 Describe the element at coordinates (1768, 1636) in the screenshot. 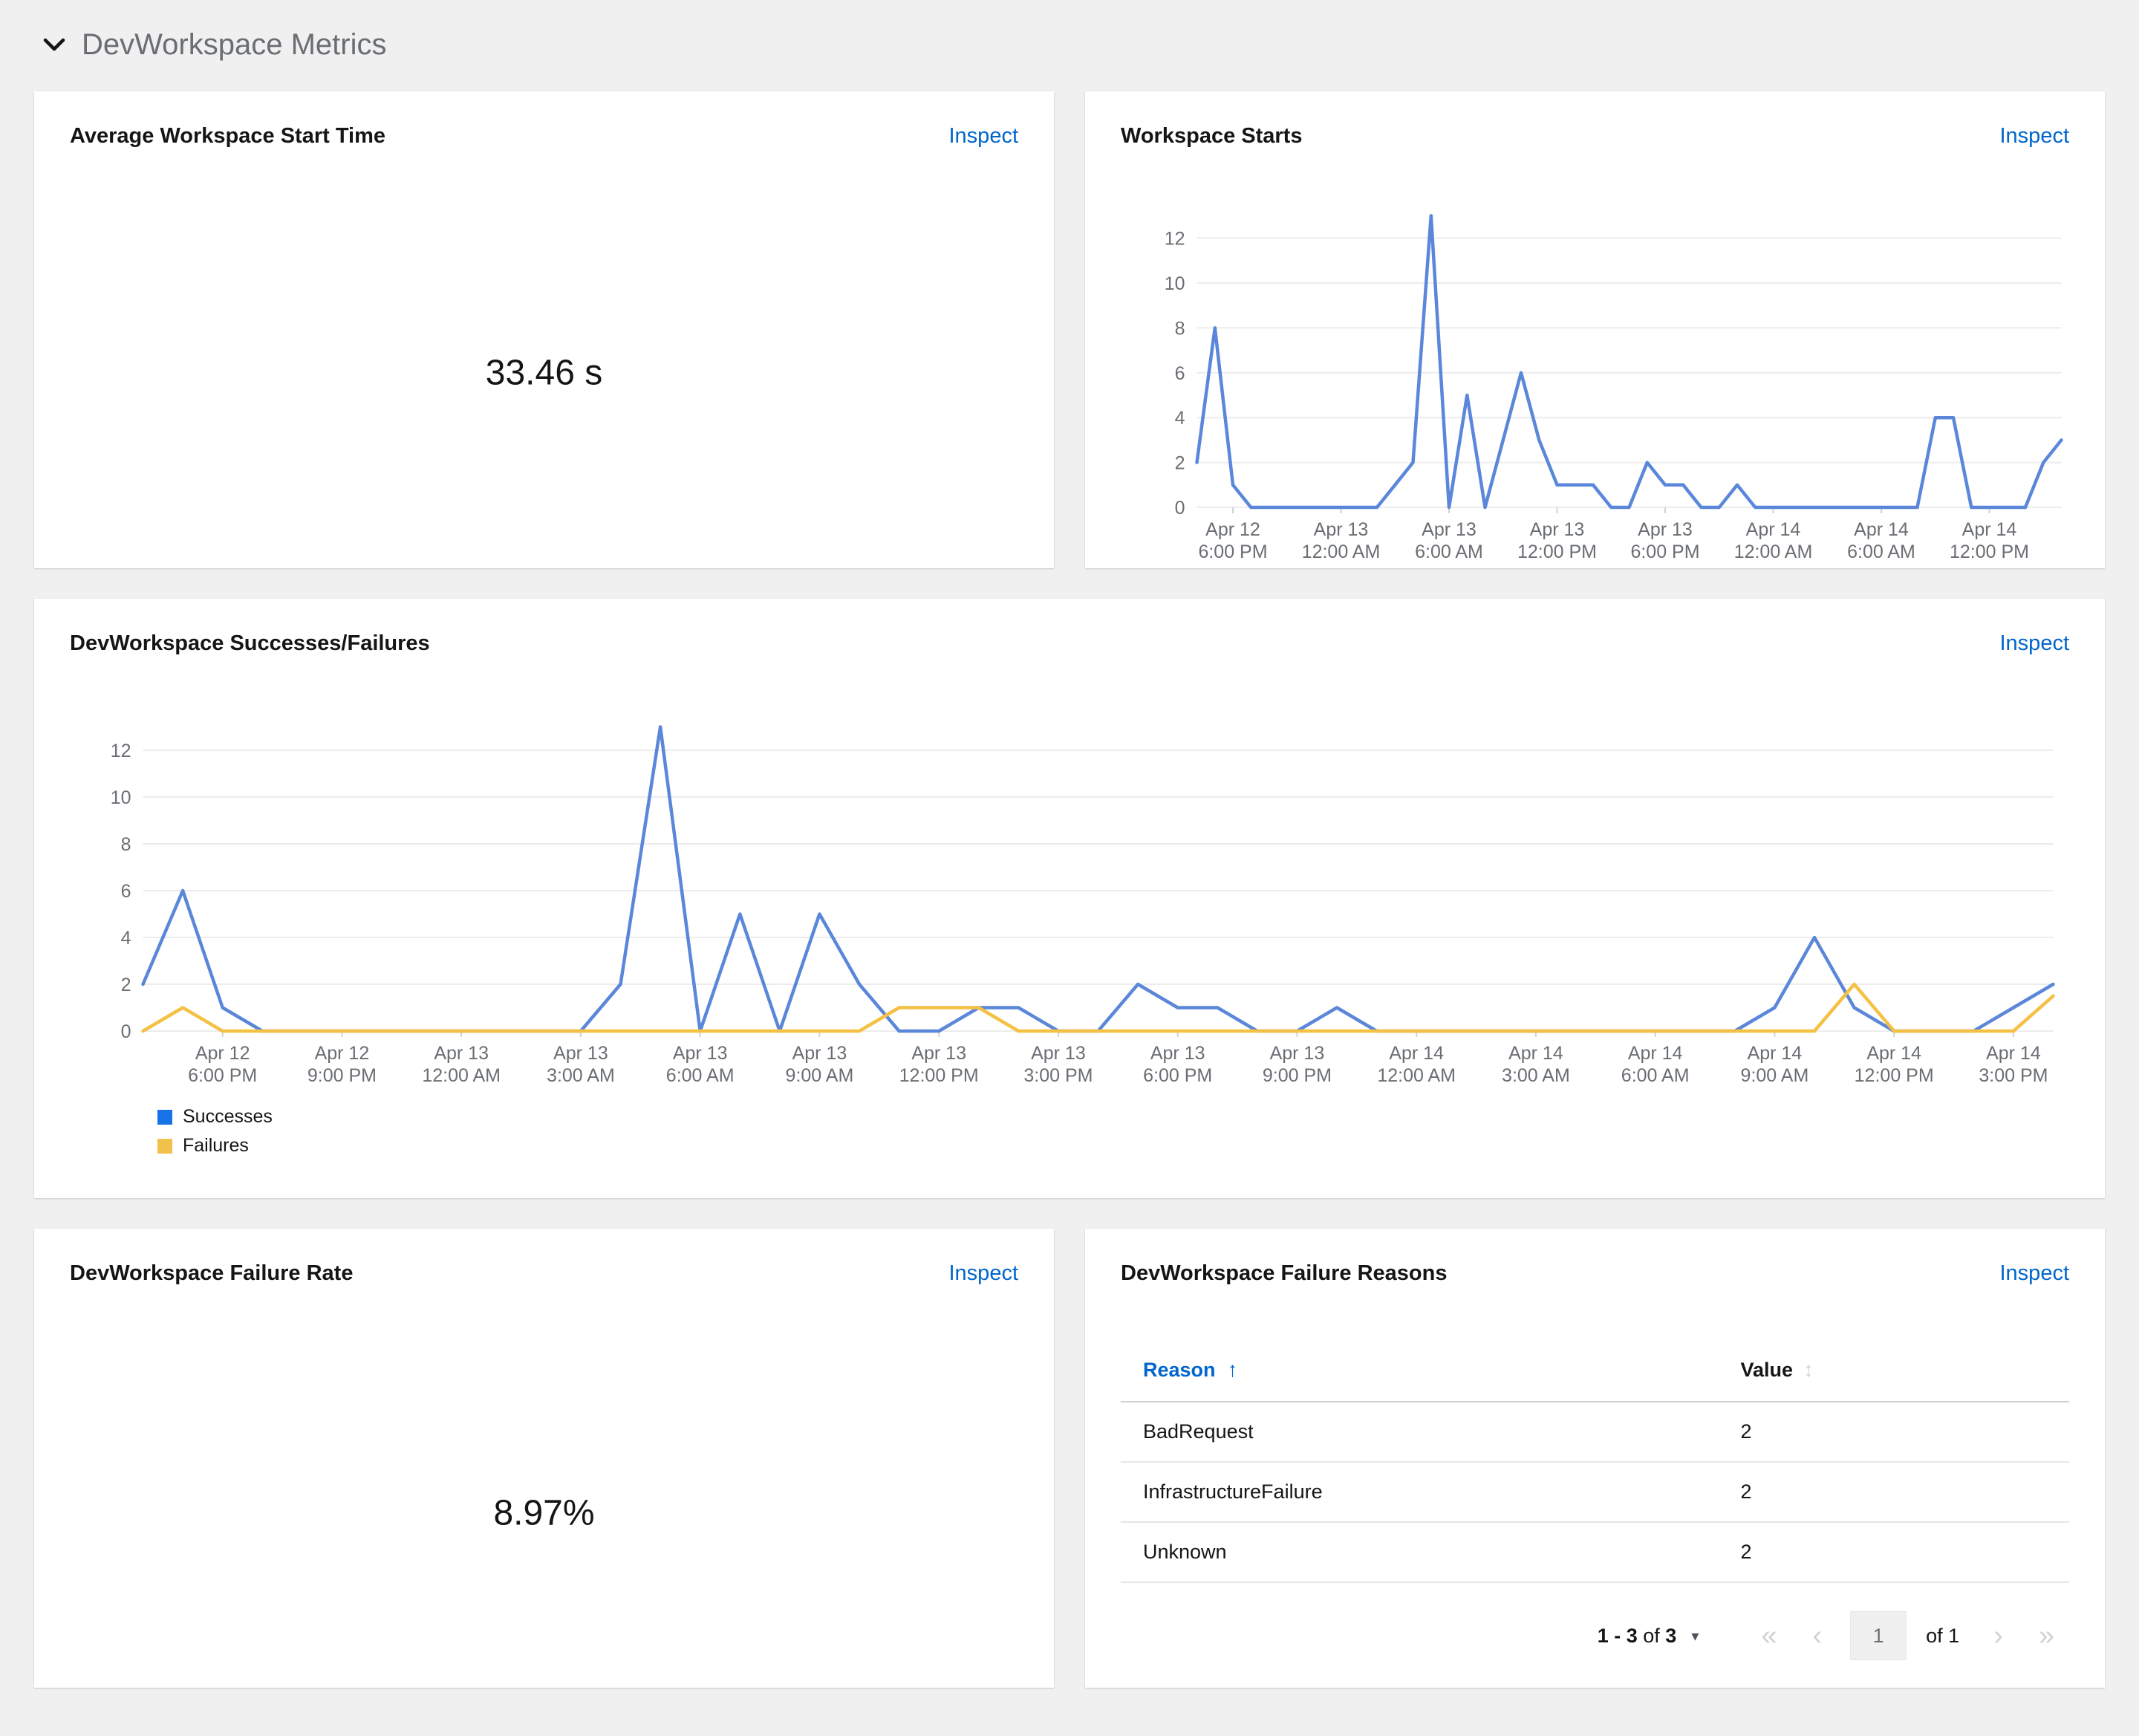

I see `first-page-button: «` at that location.